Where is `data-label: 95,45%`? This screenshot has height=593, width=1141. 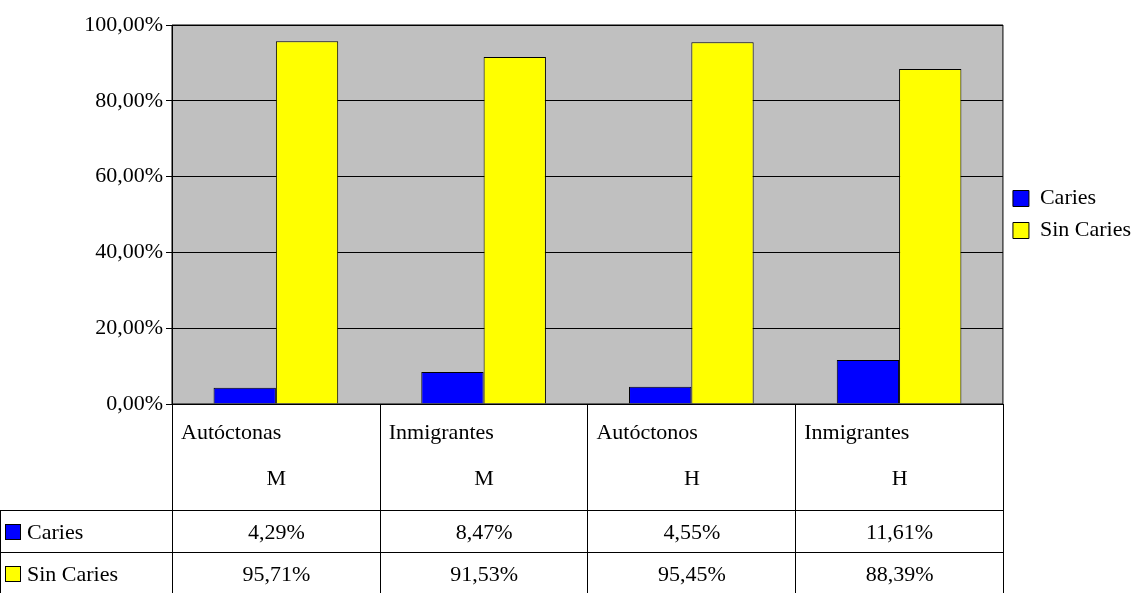
data-label: 95,45% is located at coordinates (691, 573).